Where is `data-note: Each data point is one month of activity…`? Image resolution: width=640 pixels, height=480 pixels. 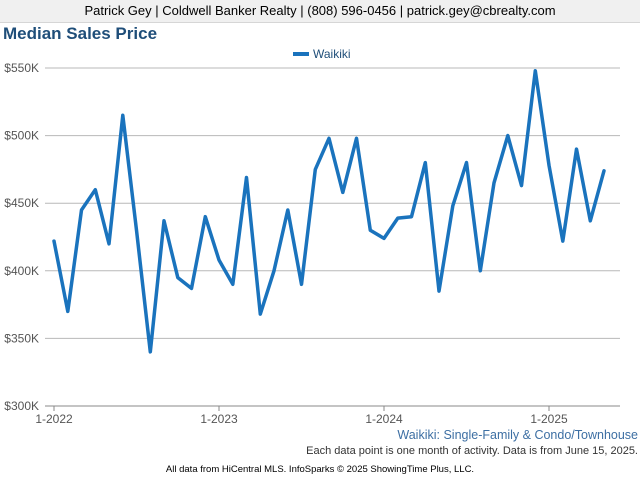
data-note: Each data point is one month of activity… is located at coordinates (472, 451).